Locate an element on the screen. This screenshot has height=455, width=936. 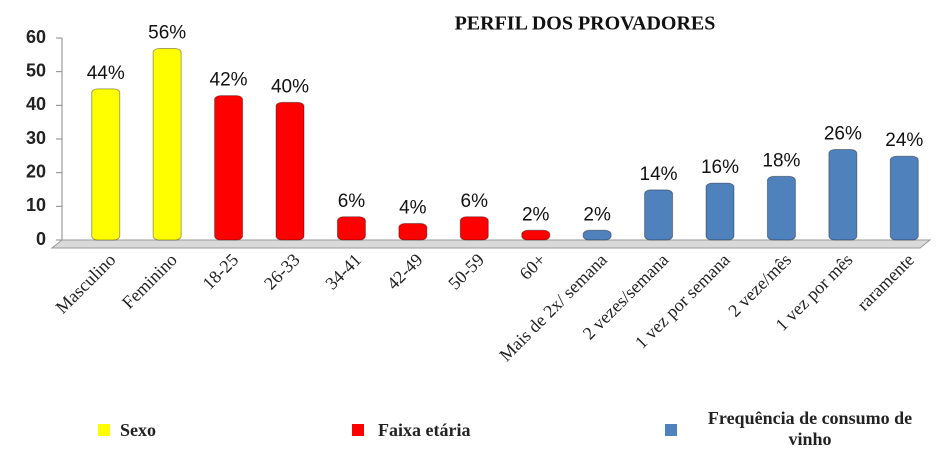
y-tick-label: 0 is located at coordinates (41, 239).